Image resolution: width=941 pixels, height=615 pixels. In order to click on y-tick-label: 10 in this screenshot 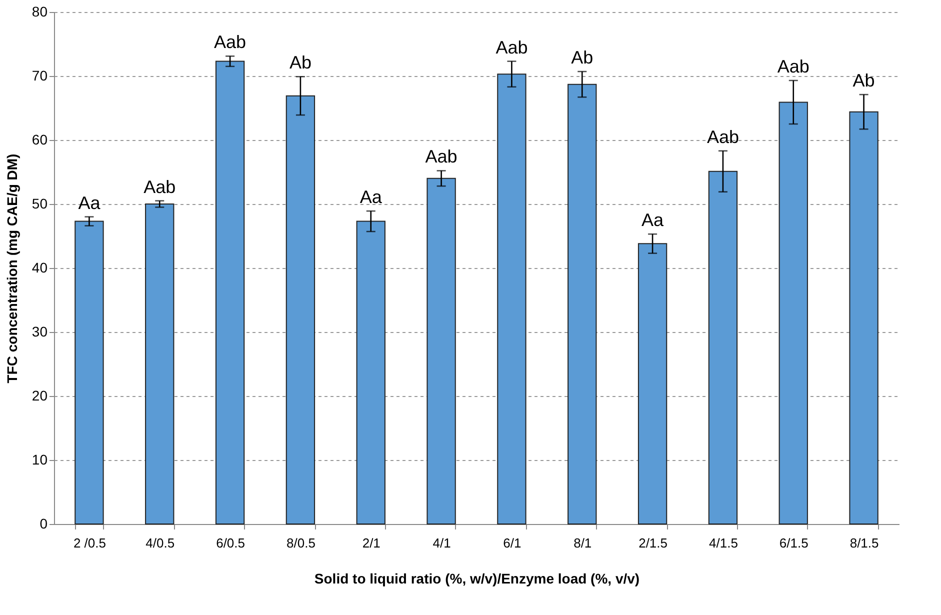, I will do `click(40, 460)`.